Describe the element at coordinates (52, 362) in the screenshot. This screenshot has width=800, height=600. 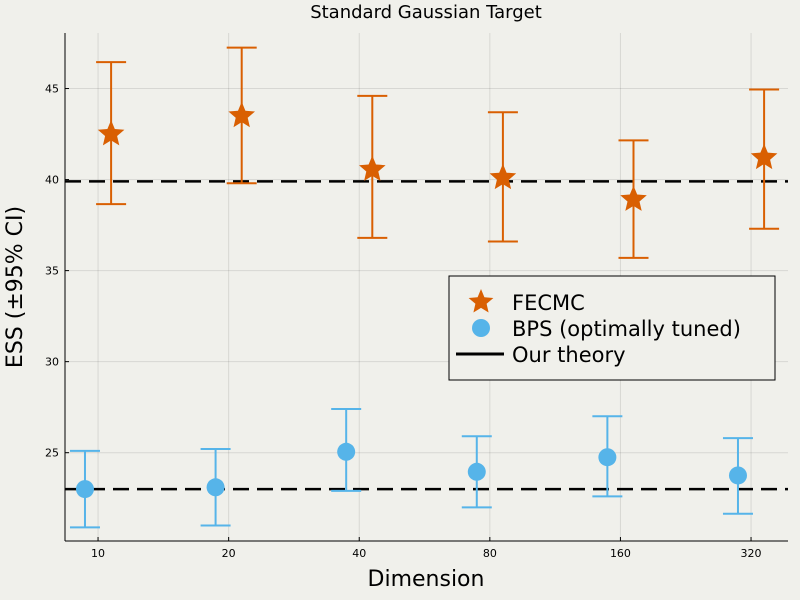
I see `y-tick-label: 30` at that location.